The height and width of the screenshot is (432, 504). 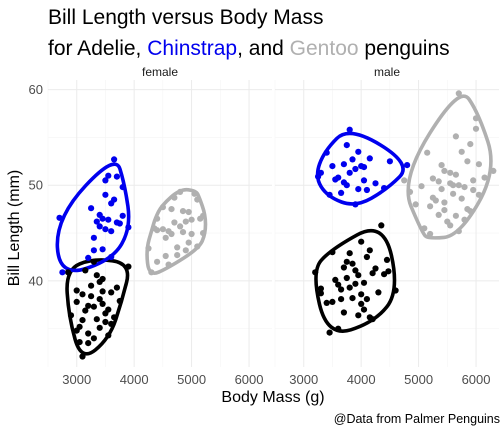 I want to click on x-tick-label: 4000, so click(x=134, y=379).